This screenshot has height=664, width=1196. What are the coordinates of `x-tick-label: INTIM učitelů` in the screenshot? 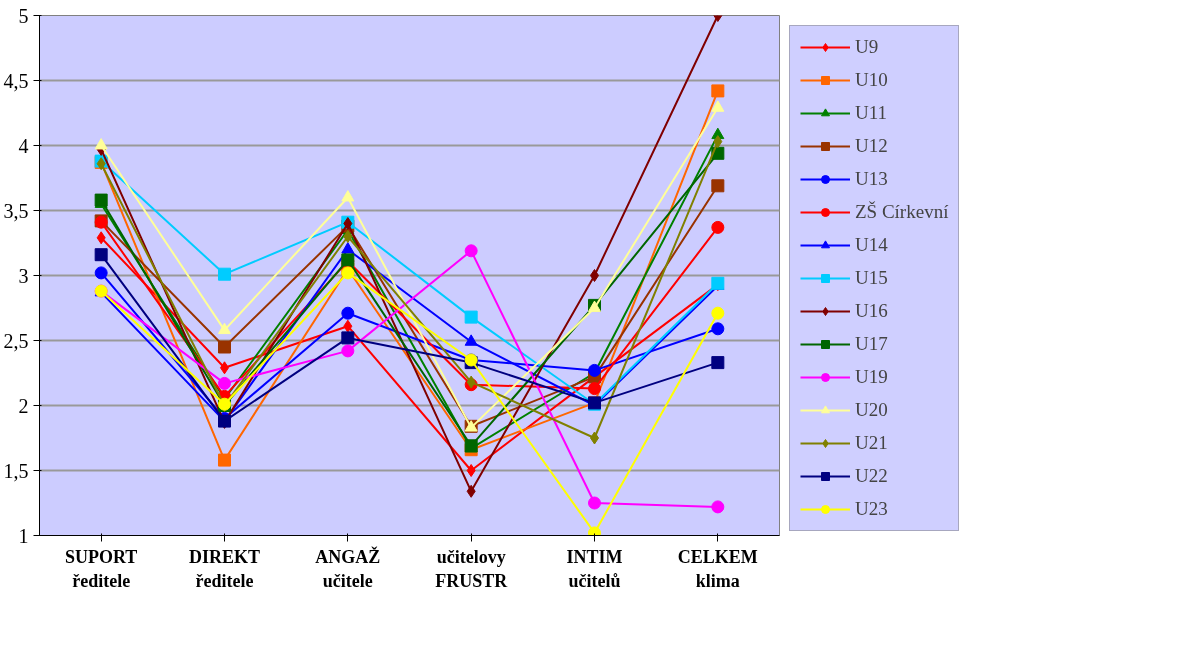 It's located at (594, 568).